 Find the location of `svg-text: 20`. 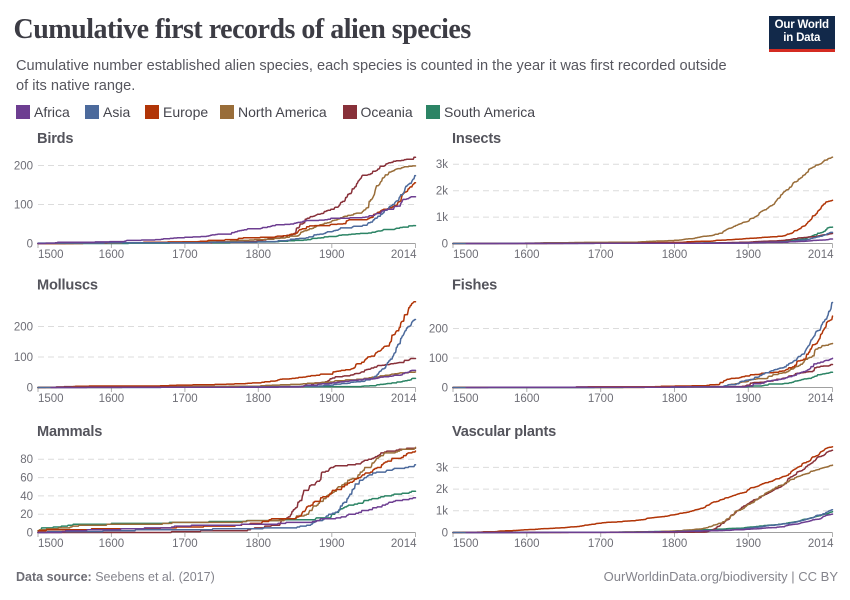

svg-text: 20 is located at coordinates (26, 515).